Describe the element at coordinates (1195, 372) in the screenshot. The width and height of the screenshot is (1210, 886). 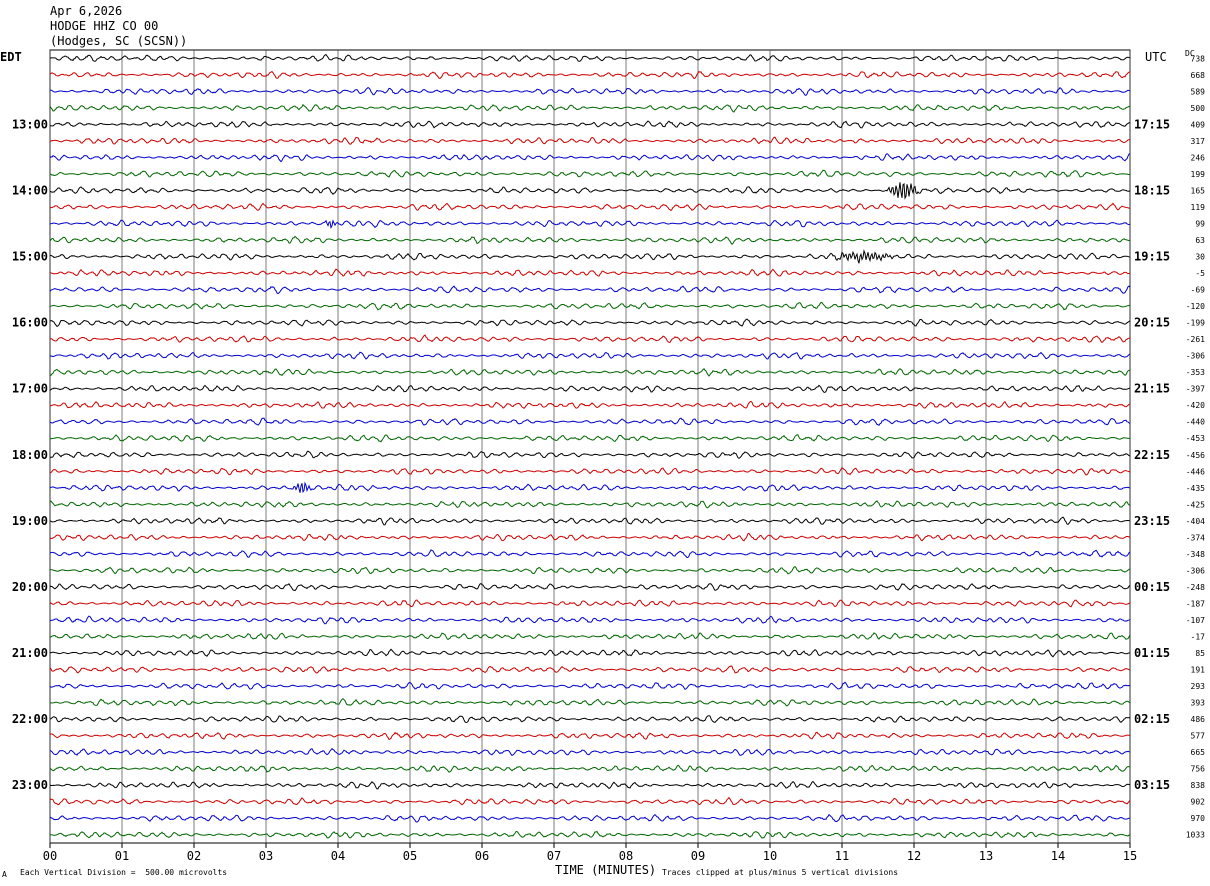
I see `dc-offset-label: -353` at that location.